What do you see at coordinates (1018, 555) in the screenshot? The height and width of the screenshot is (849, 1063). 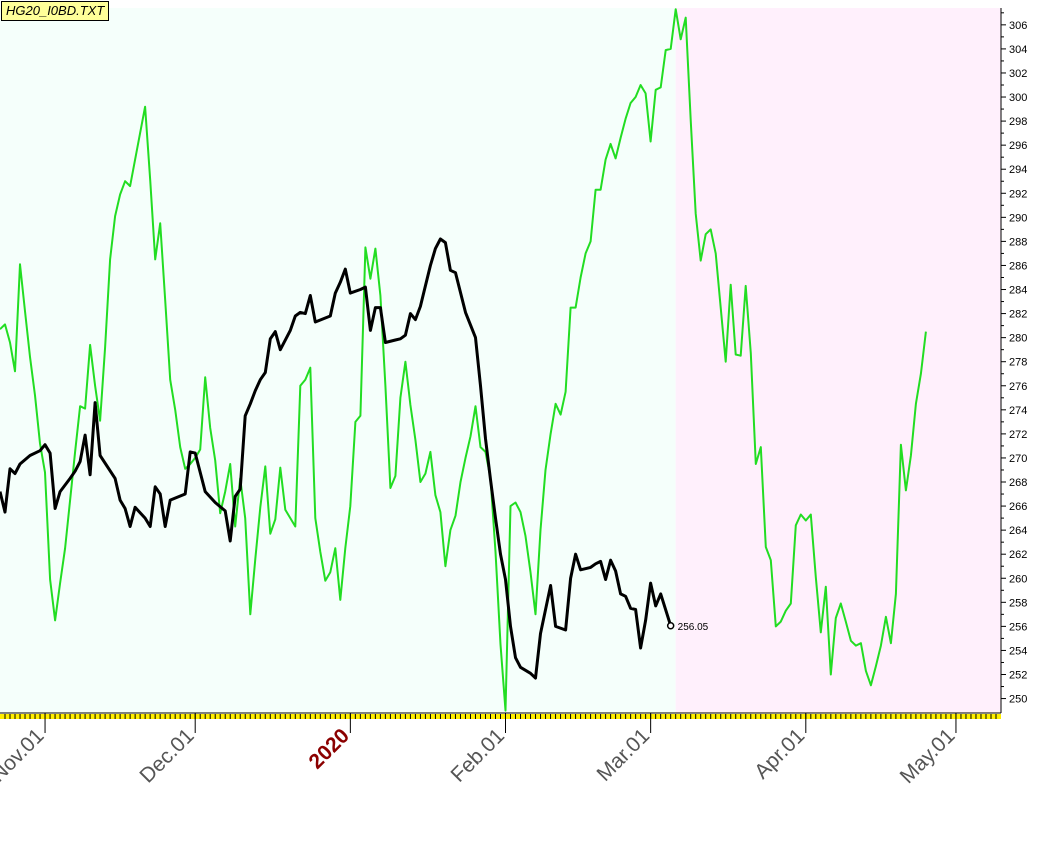 I see `y-tick-label: 262` at bounding box center [1018, 555].